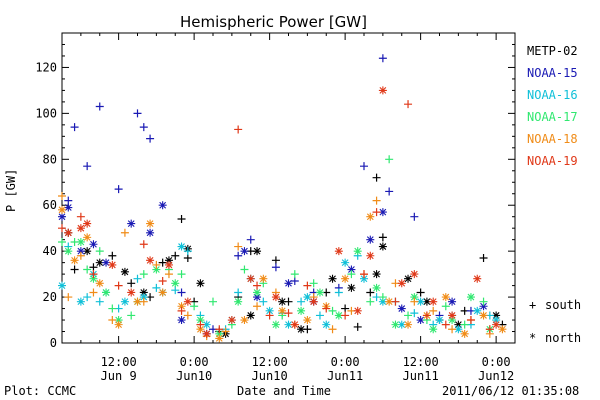 The height and width of the screenshot is (400, 600). What do you see at coordinates (511, 391) in the screenshot?
I see `footer-timestamp: 2011/06/12 01:35:08` at bounding box center [511, 391].